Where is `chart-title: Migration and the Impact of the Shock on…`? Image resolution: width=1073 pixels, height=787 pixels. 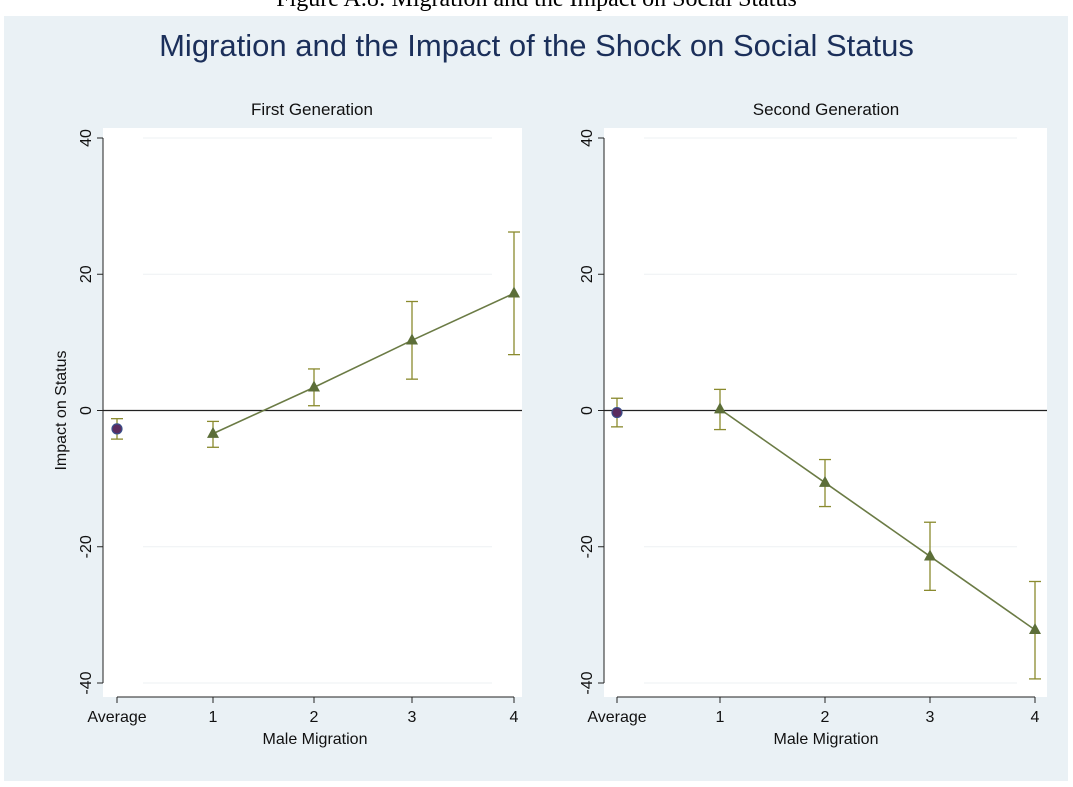
chart-title: Migration and the Impact of the Shock on… is located at coordinates (536, 45).